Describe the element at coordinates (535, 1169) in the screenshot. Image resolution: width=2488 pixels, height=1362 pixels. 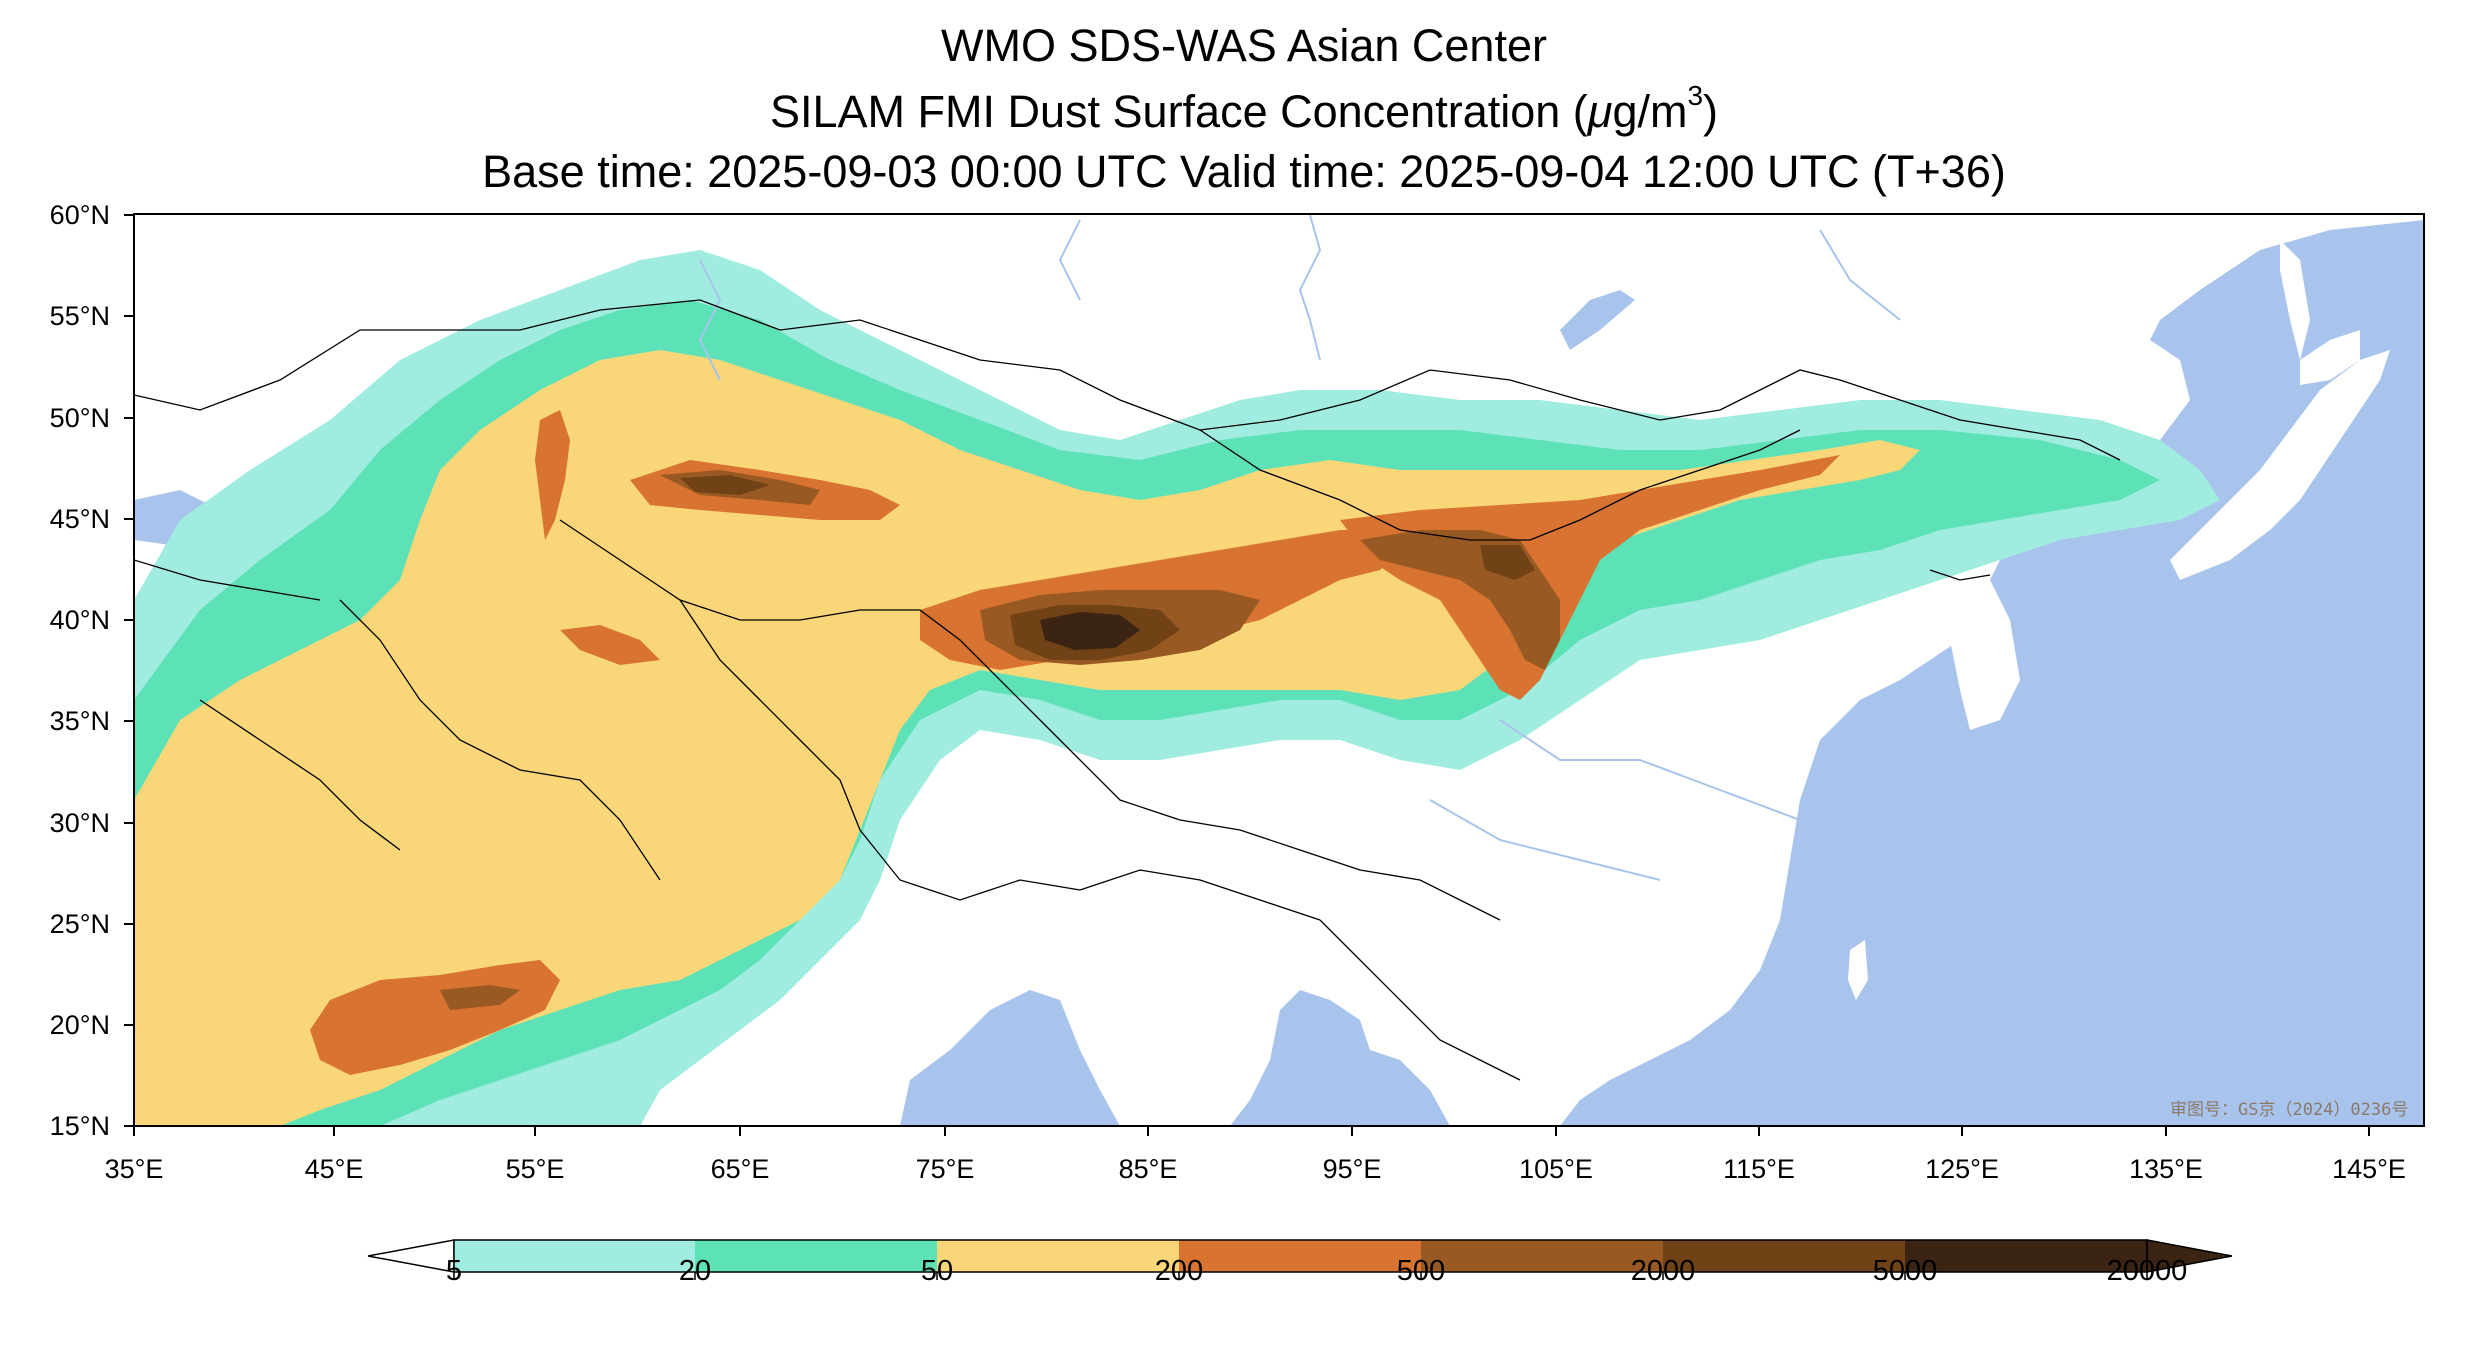
I see `lon-label-55: 55°E` at that location.